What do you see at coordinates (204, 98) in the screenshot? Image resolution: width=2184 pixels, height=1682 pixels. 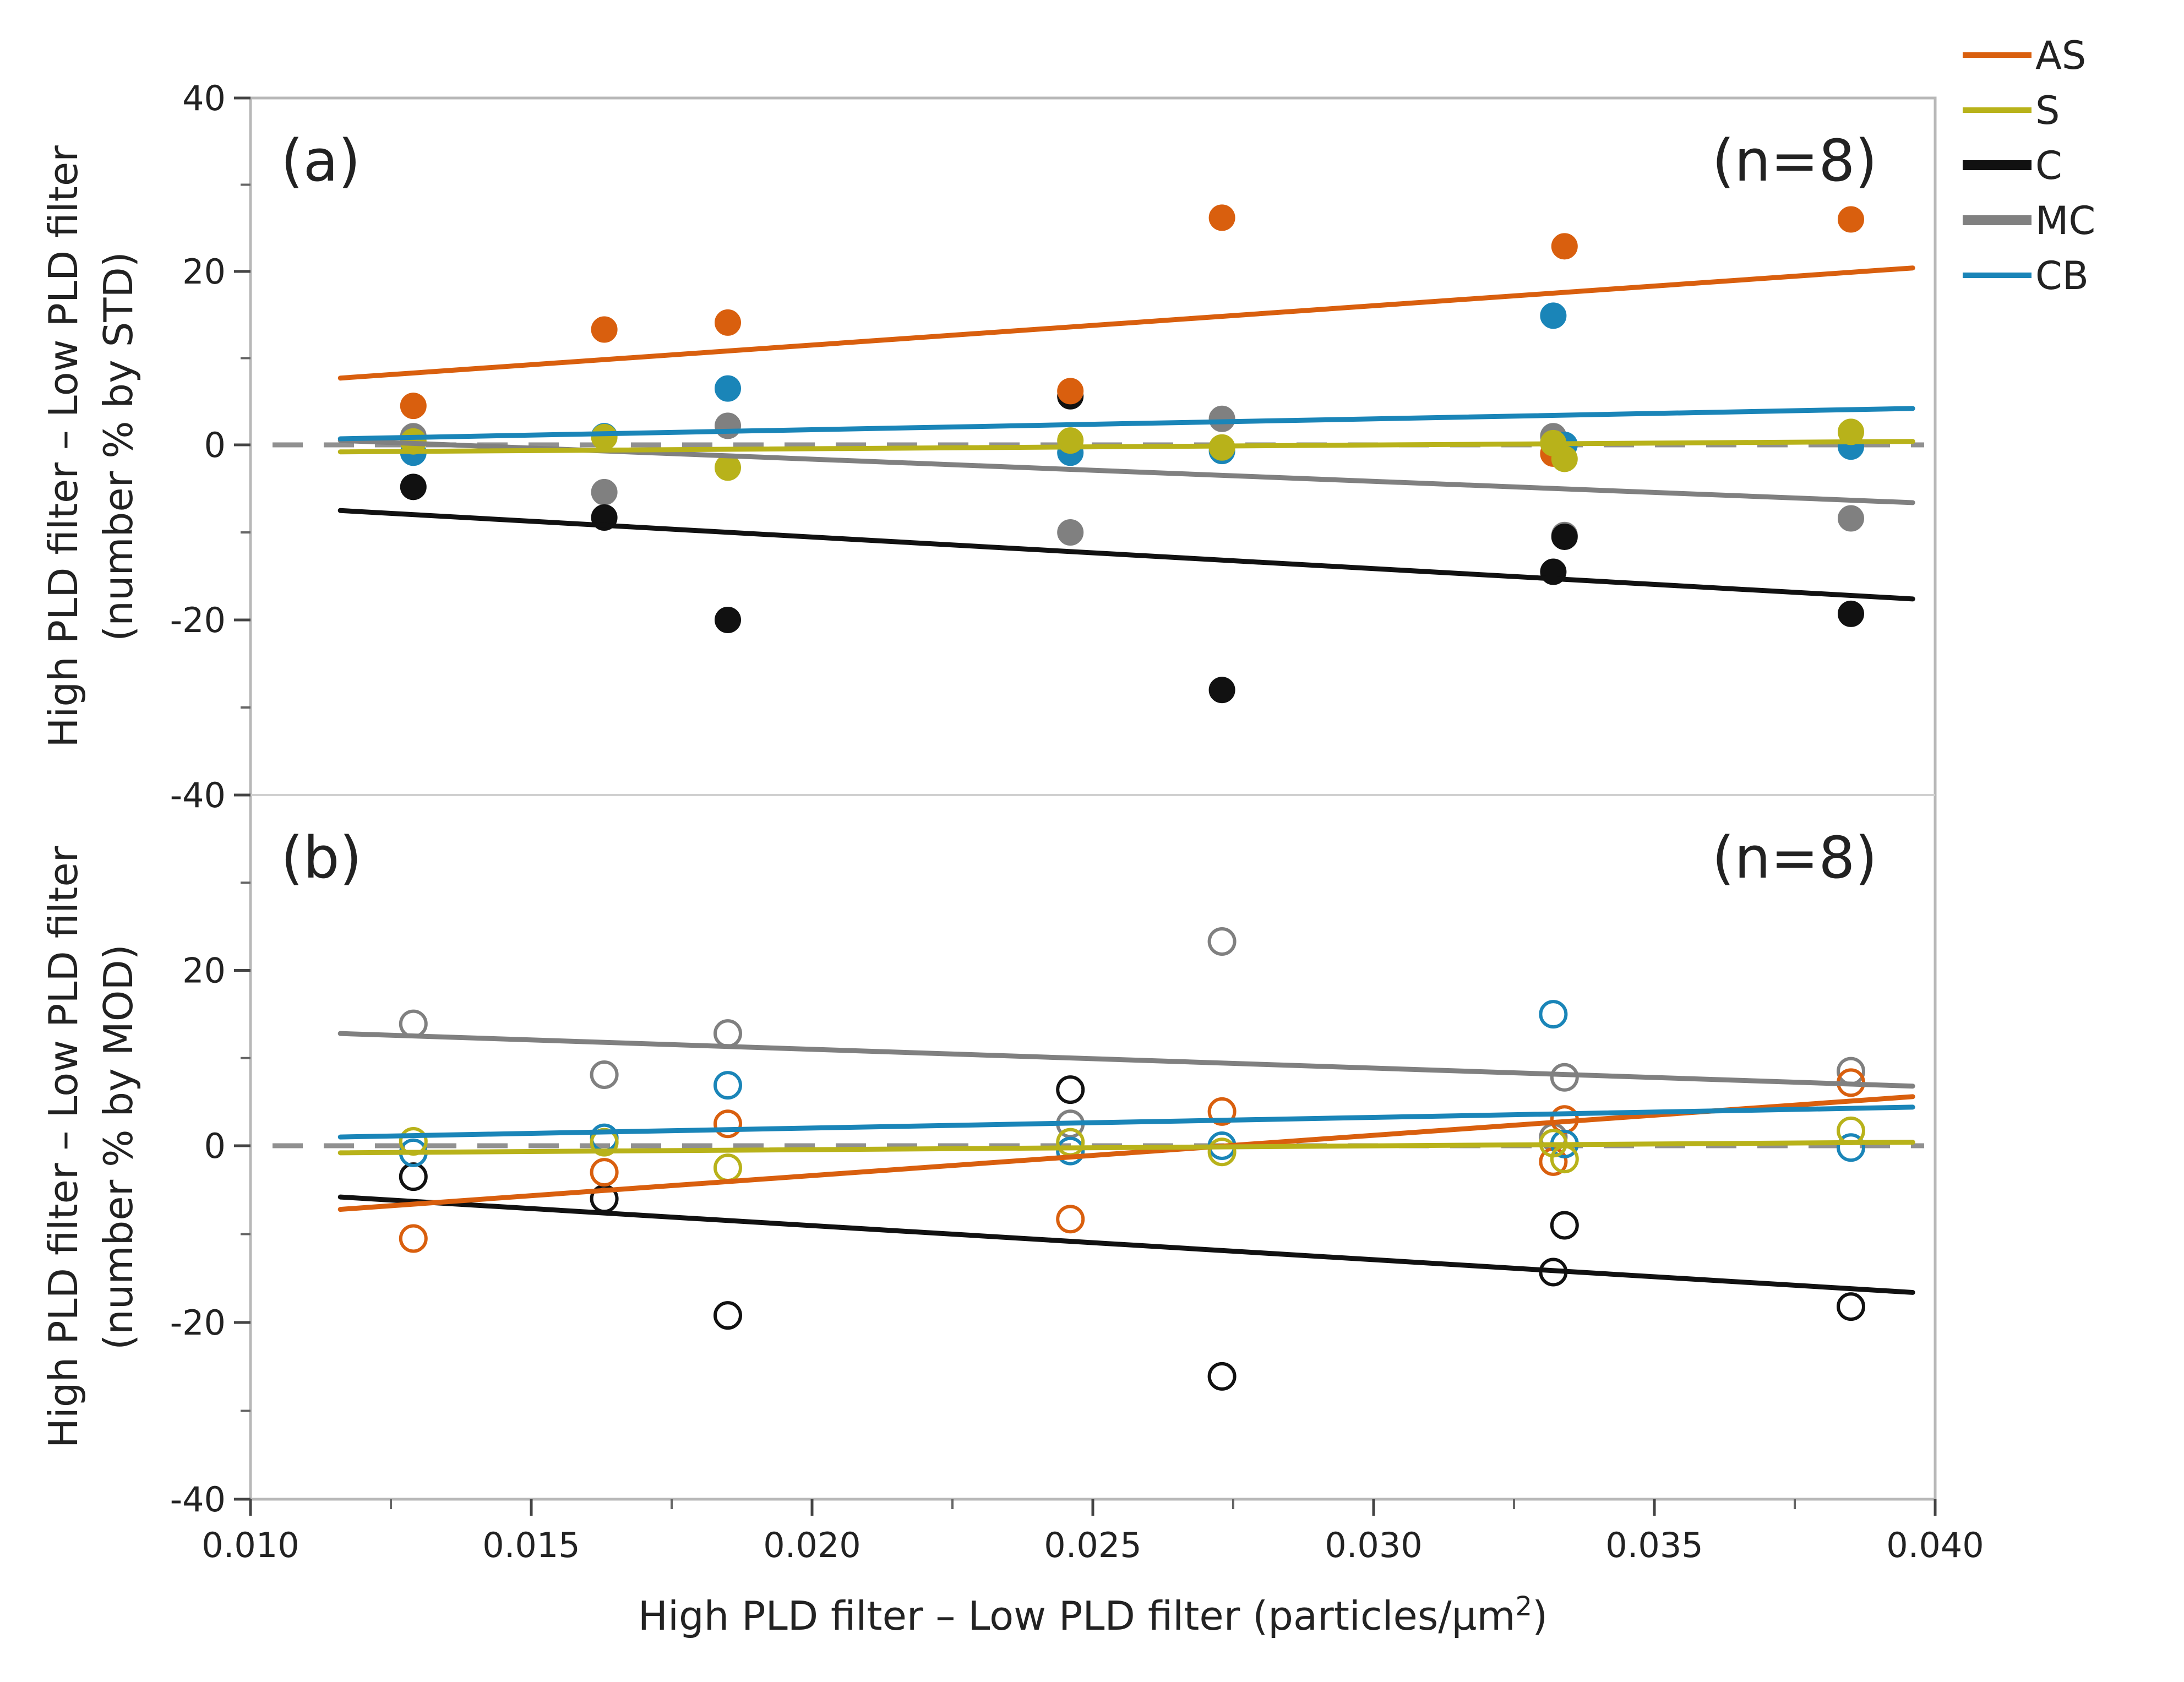 I see `y-tick-label: 40` at bounding box center [204, 98].